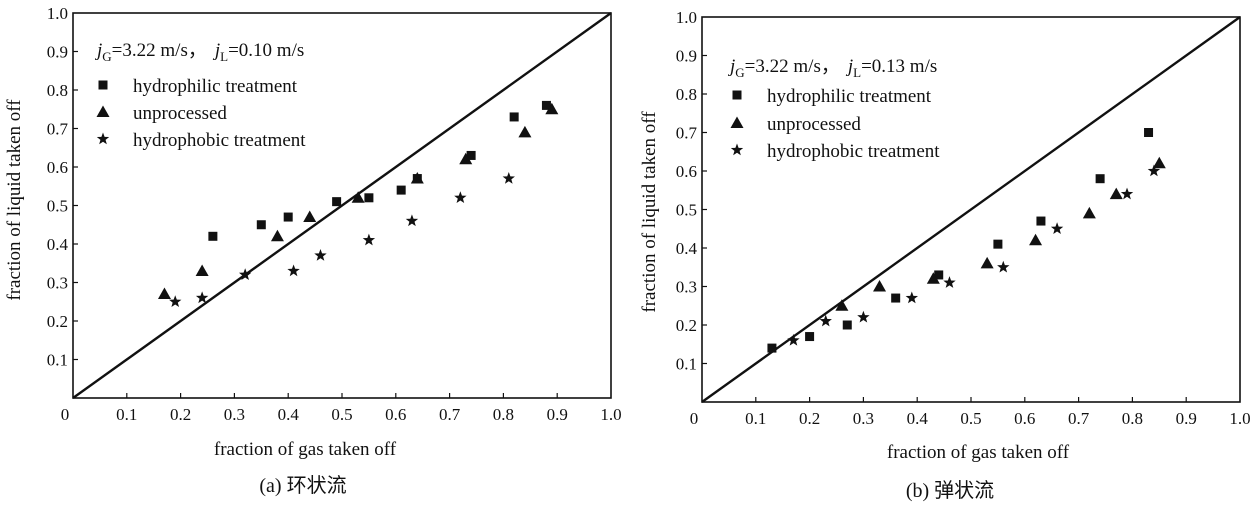  I want to click on x-tick-label: 1.0, so click(610, 414).